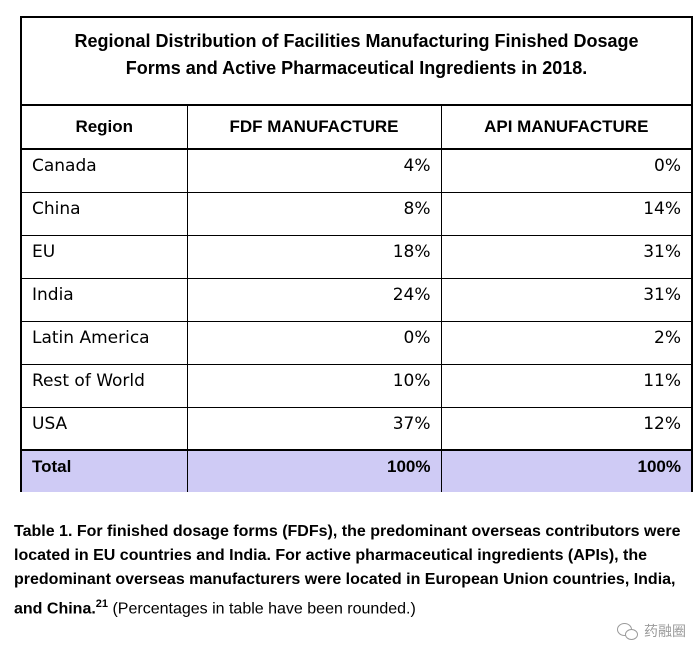 The width and height of the screenshot is (696, 655). What do you see at coordinates (566, 343) in the screenshot?
I see `api-cell: 2%` at bounding box center [566, 343].